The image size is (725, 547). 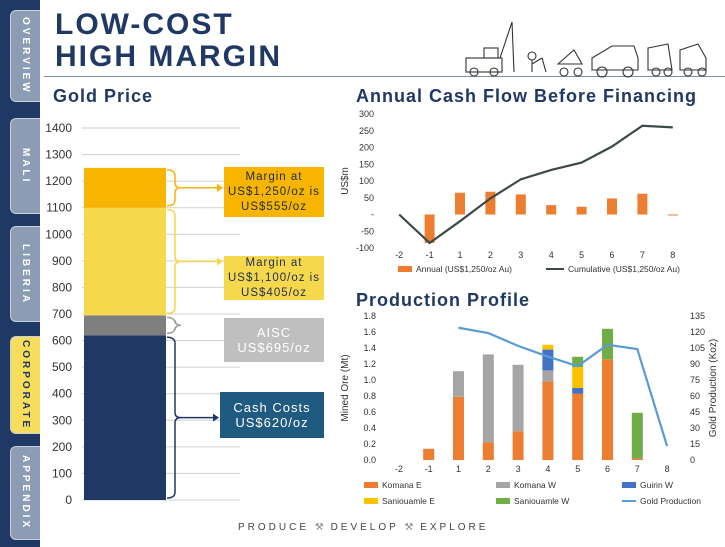 I want to click on y-tick-label: 600, so click(x=62, y=341).